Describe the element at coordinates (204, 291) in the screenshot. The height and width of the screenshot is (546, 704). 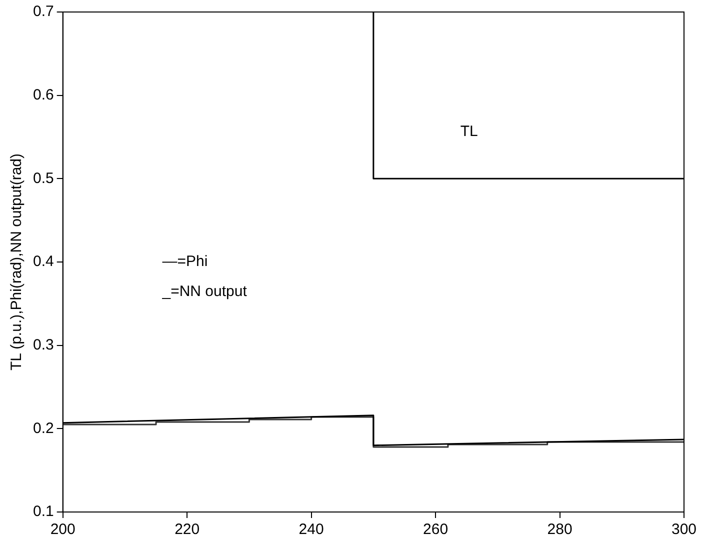
I see `annotation: _=NN output` at that location.